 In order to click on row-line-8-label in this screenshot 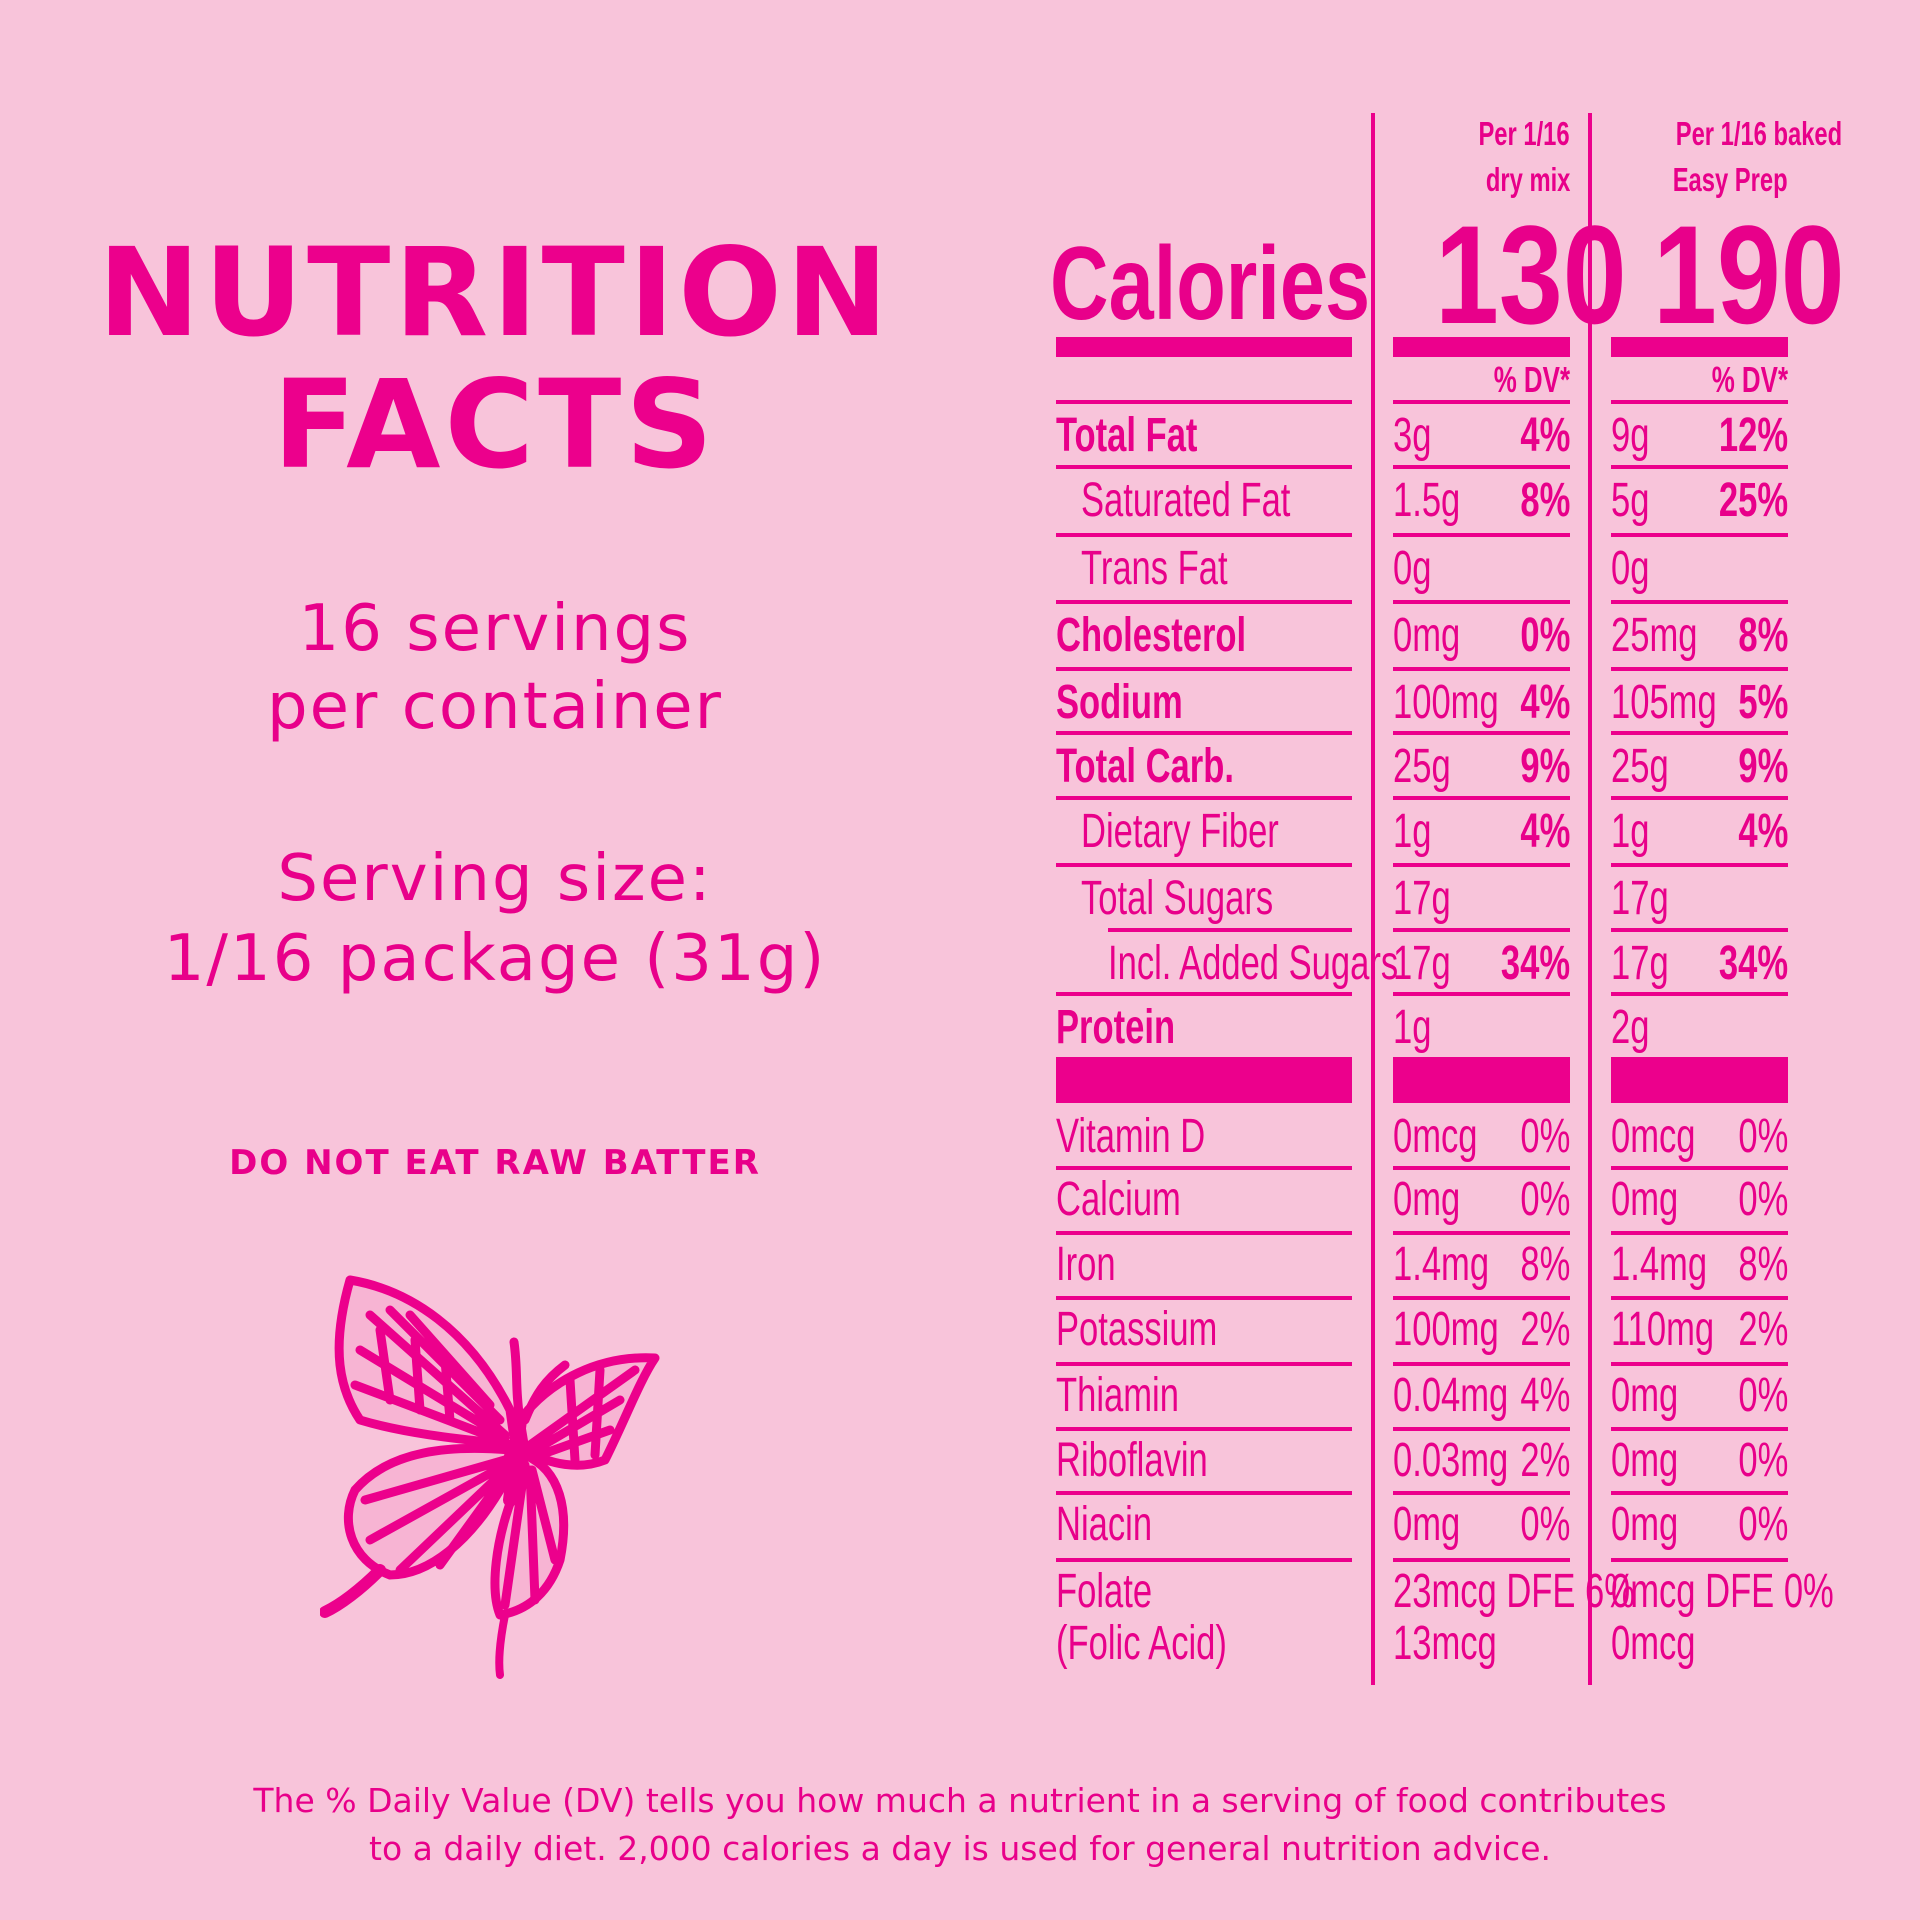, I will do `click(1230, 930)`.